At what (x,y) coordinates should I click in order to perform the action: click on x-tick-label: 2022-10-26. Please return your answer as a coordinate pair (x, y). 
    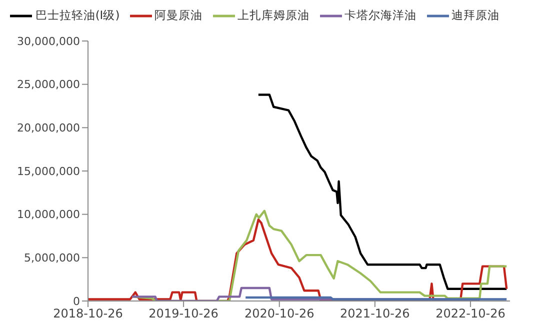
    Looking at the image, I should click on (471, 313).